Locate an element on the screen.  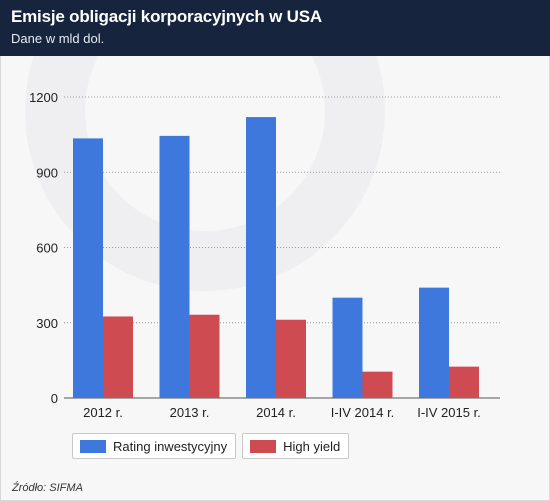
legend-item-high-yield: High yield is located at coordinates (296, 446).